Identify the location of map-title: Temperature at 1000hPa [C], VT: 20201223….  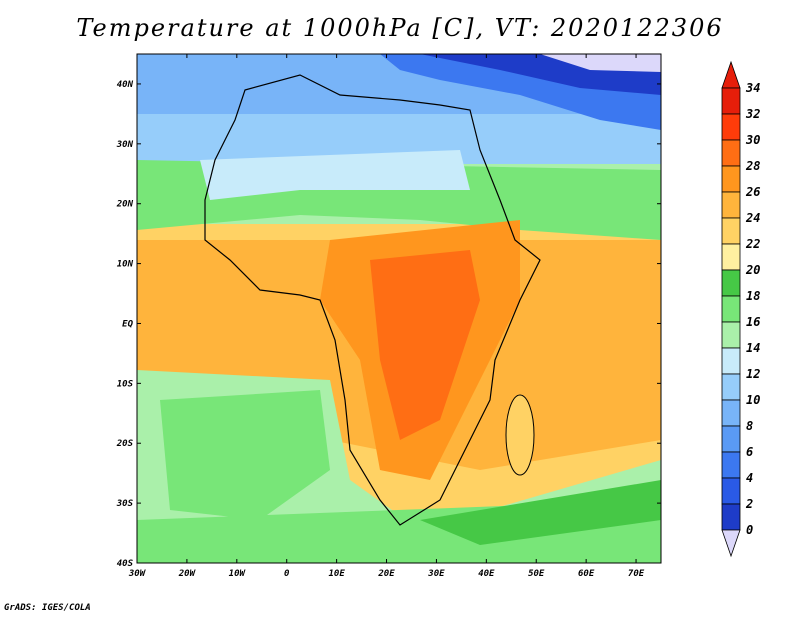
(400, 28).